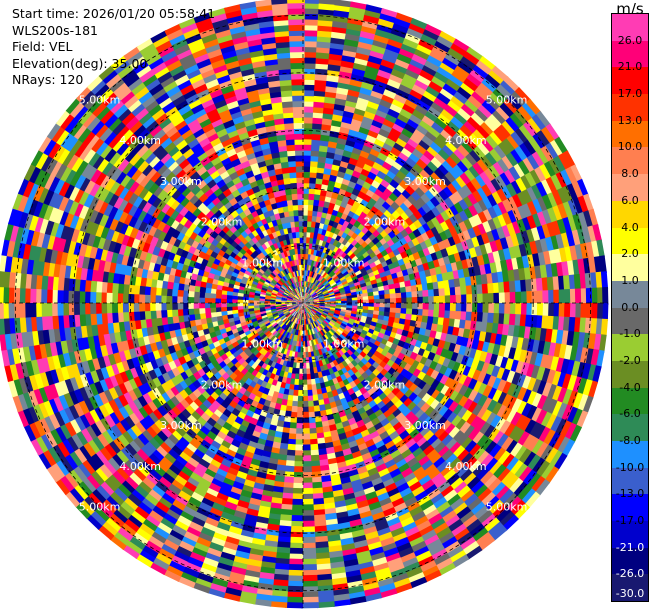 The image size is (650, 610). I want to click on colorbar-swatch: 2.0, so click(630, 243).